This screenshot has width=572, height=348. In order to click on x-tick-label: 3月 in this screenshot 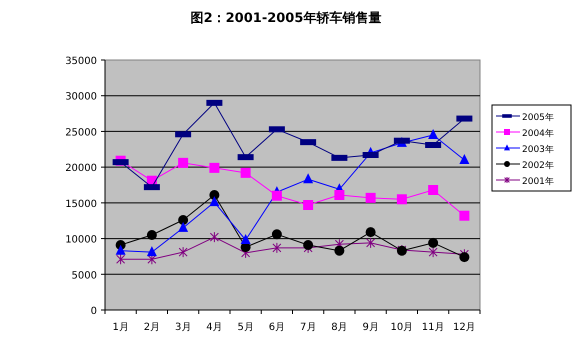, I will do `click(183, 327)`.